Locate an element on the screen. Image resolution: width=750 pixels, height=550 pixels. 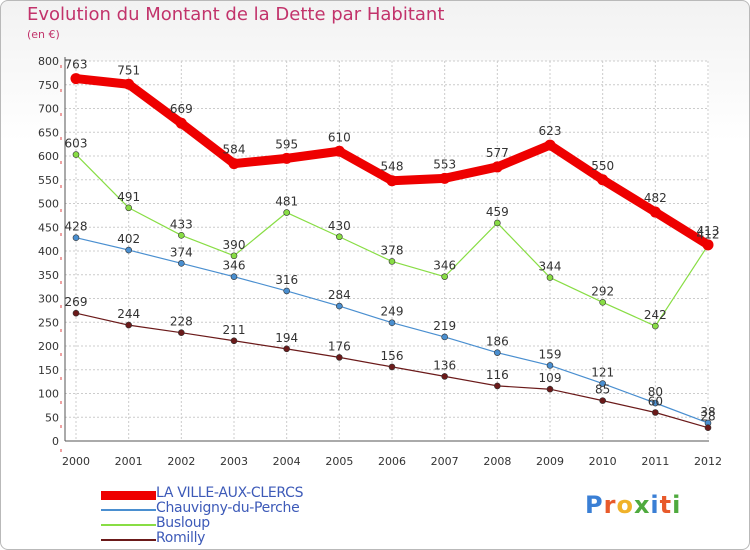
x-tick-label: 2009 is located at coordinates (550, 461).